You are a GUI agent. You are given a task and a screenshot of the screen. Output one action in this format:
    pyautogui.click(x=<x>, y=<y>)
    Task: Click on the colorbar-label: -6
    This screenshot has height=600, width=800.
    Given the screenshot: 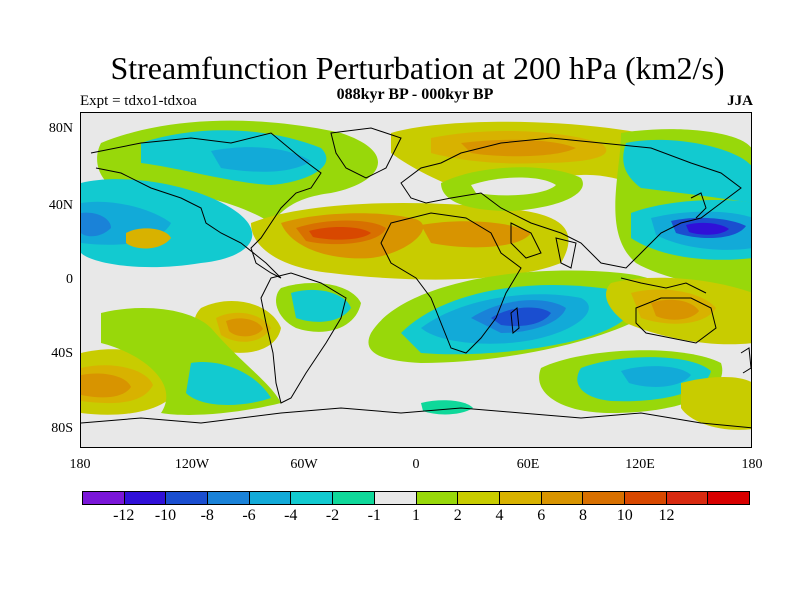 What is the action you would take?
    pyautogui.click(x=249, y=515)
    